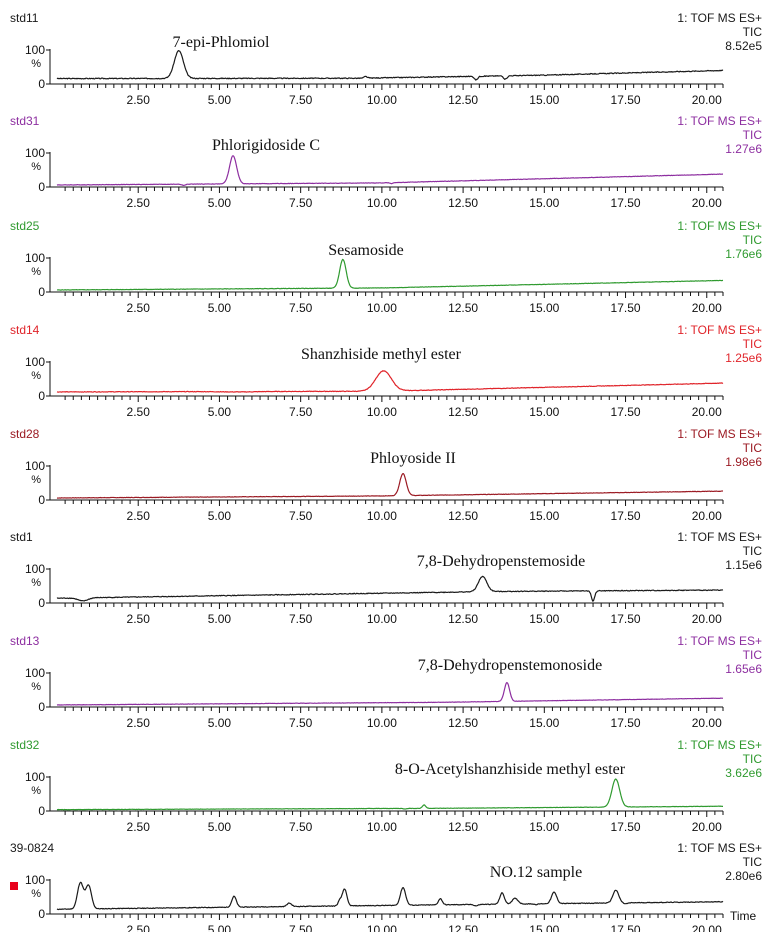  What do you see at coordinates (25, 745) in the screenshot?
I see `sample-name: std32` at bounding box center [25, 745].